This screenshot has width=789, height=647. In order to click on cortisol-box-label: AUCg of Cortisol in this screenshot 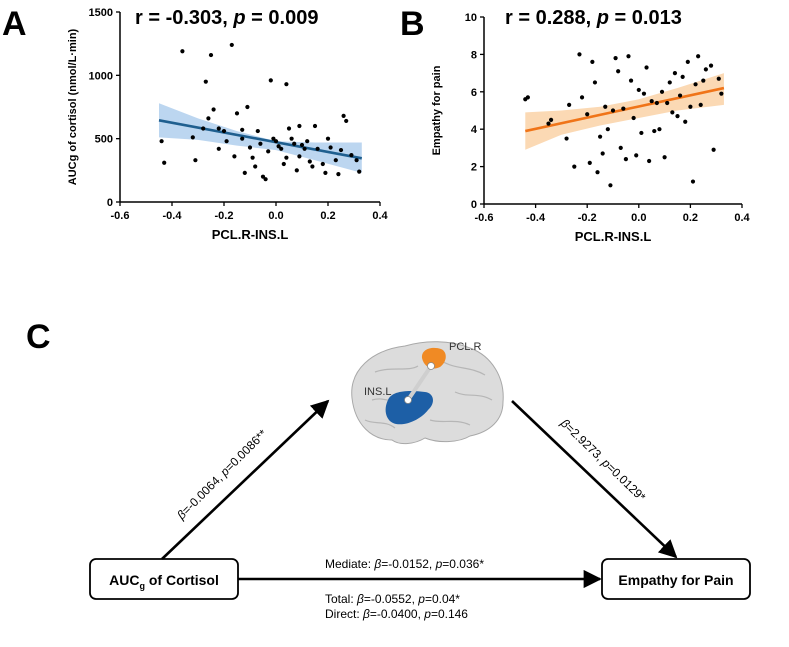, I will do `click(164, 581)`.